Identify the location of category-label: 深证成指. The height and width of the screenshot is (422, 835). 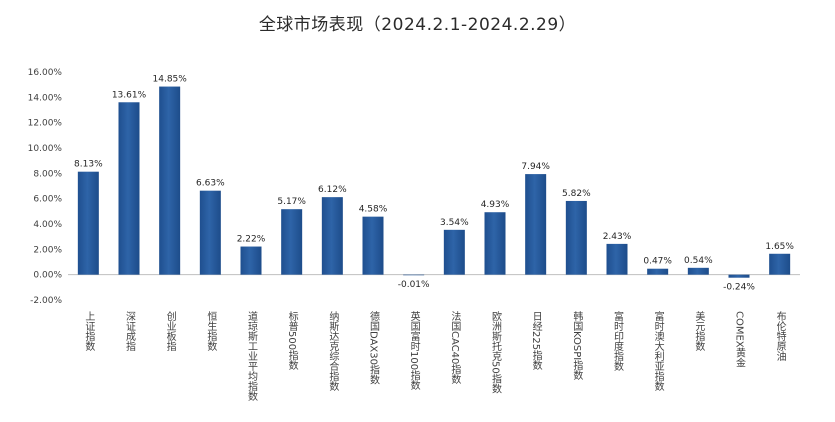
(130, 331).